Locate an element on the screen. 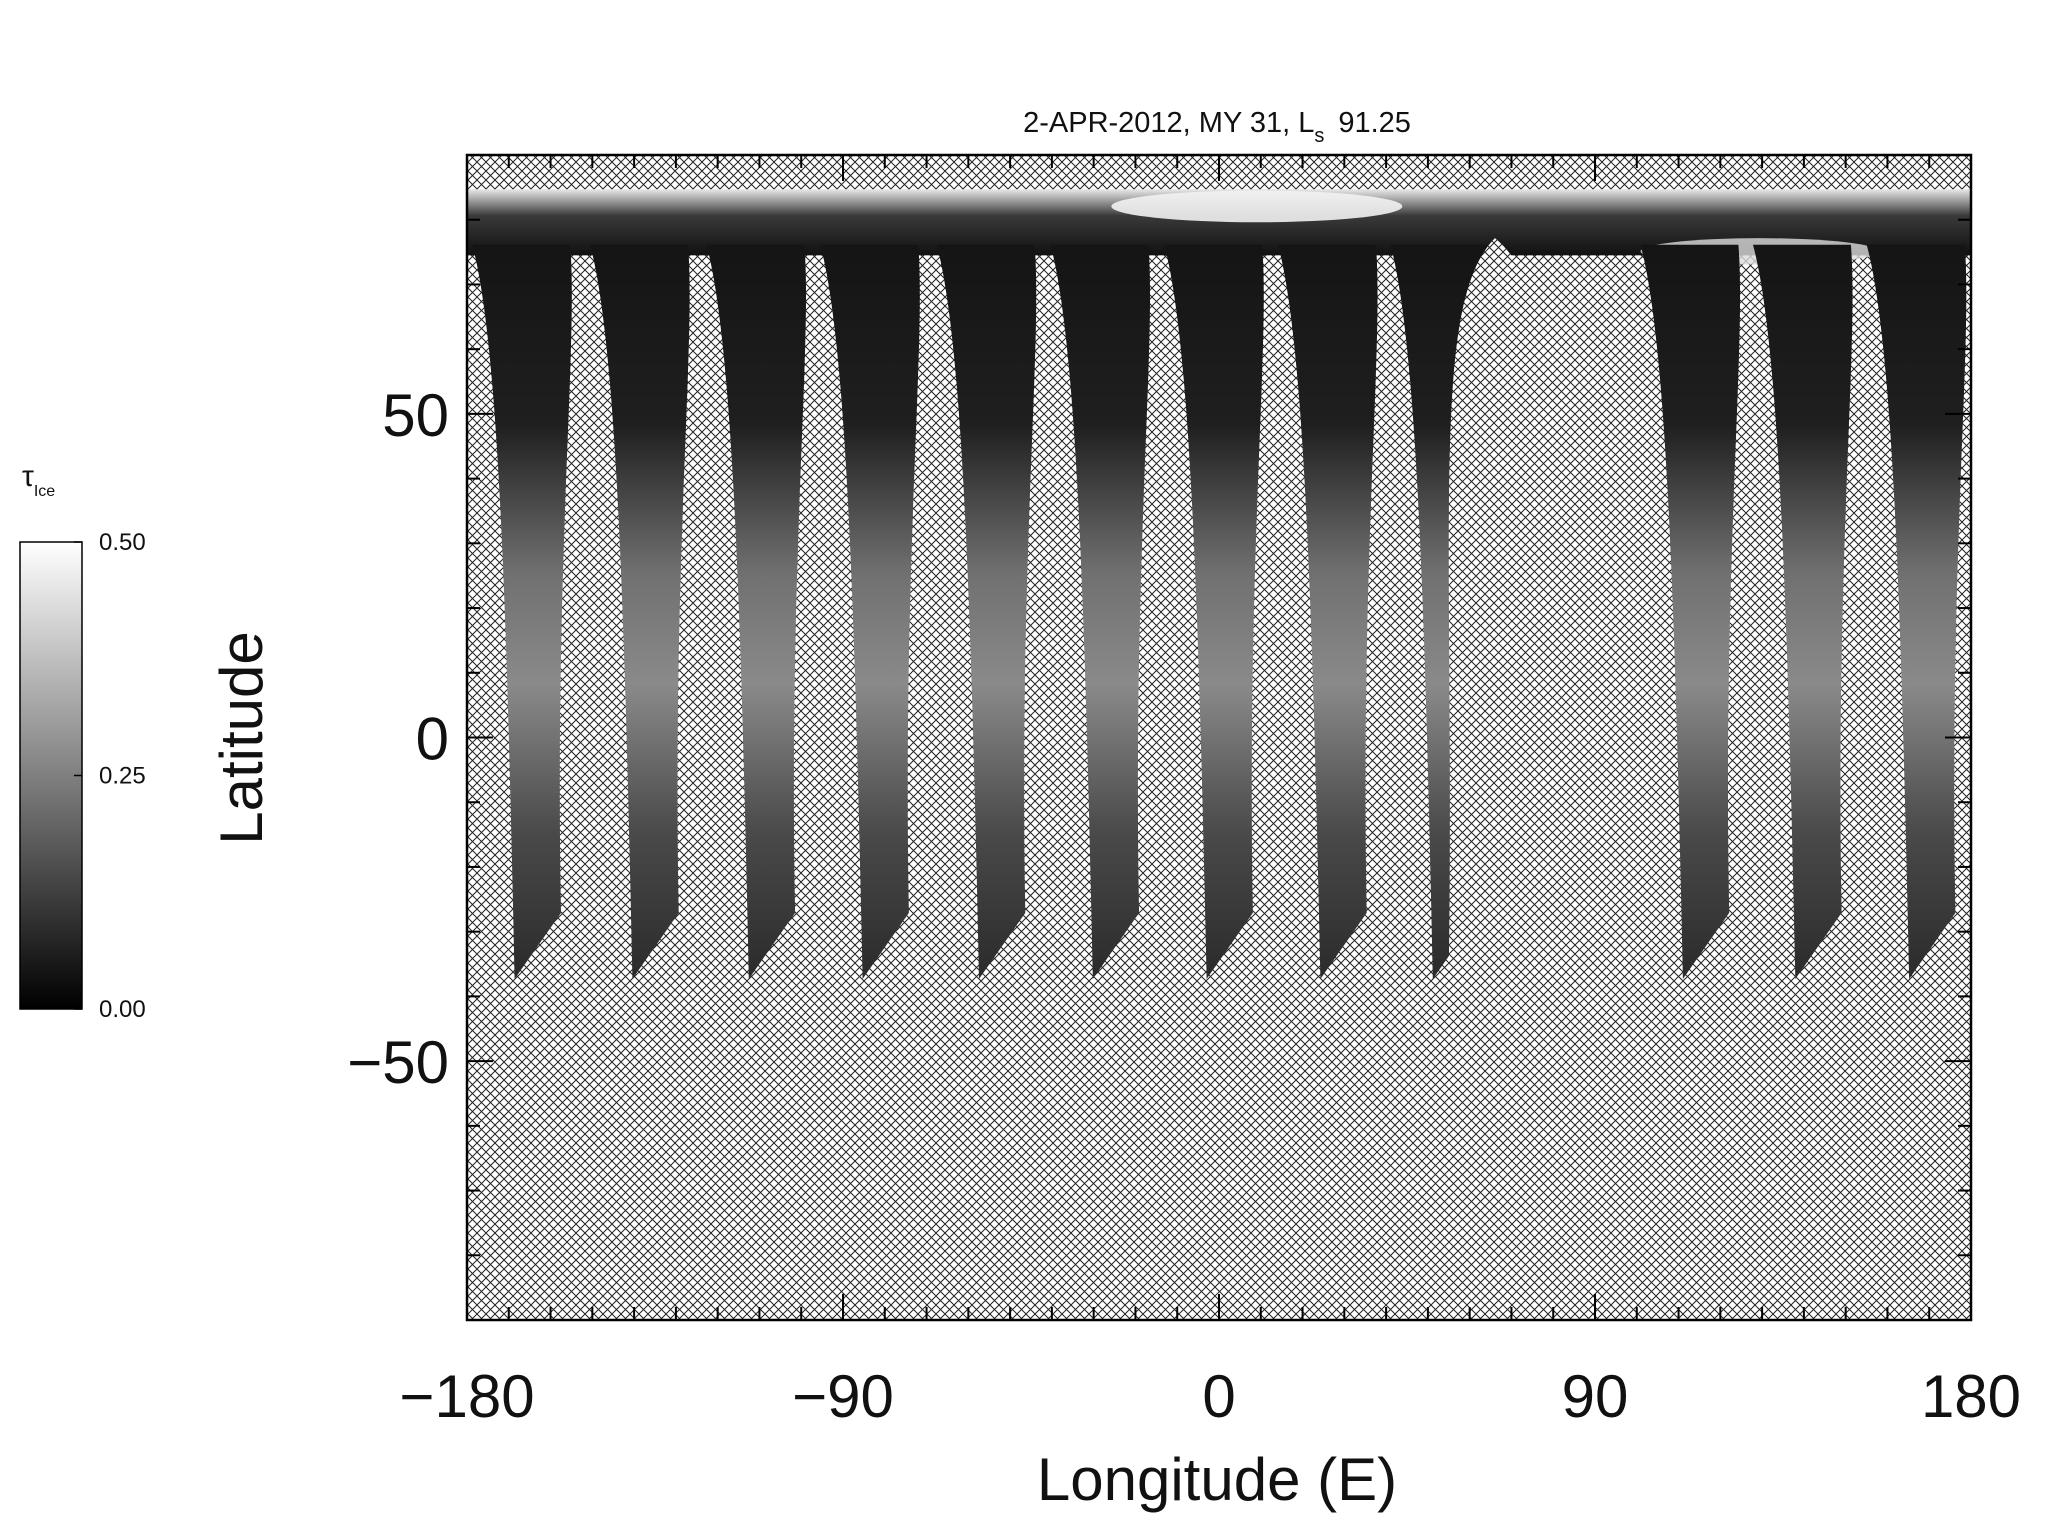 This screenshot has height=1536, width=2048. x-tick-label: 0 is located at coordinates (1218, 1396).